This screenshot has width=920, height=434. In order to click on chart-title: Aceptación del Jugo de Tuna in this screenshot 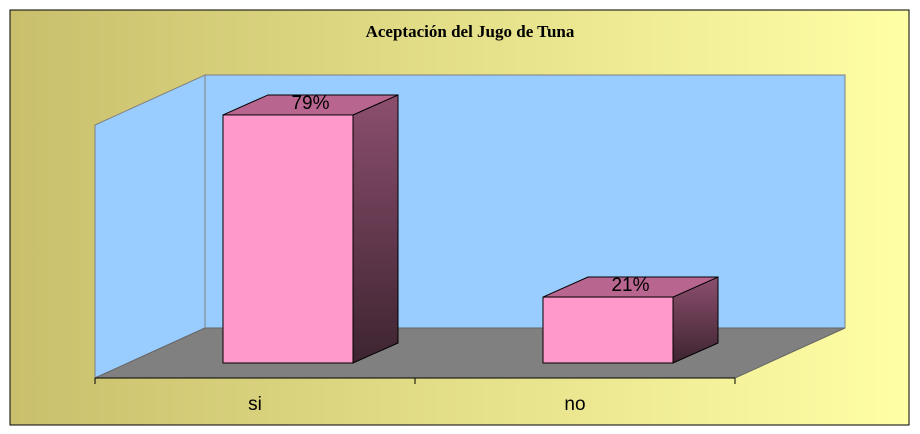, I will do `click(470, 31)`.